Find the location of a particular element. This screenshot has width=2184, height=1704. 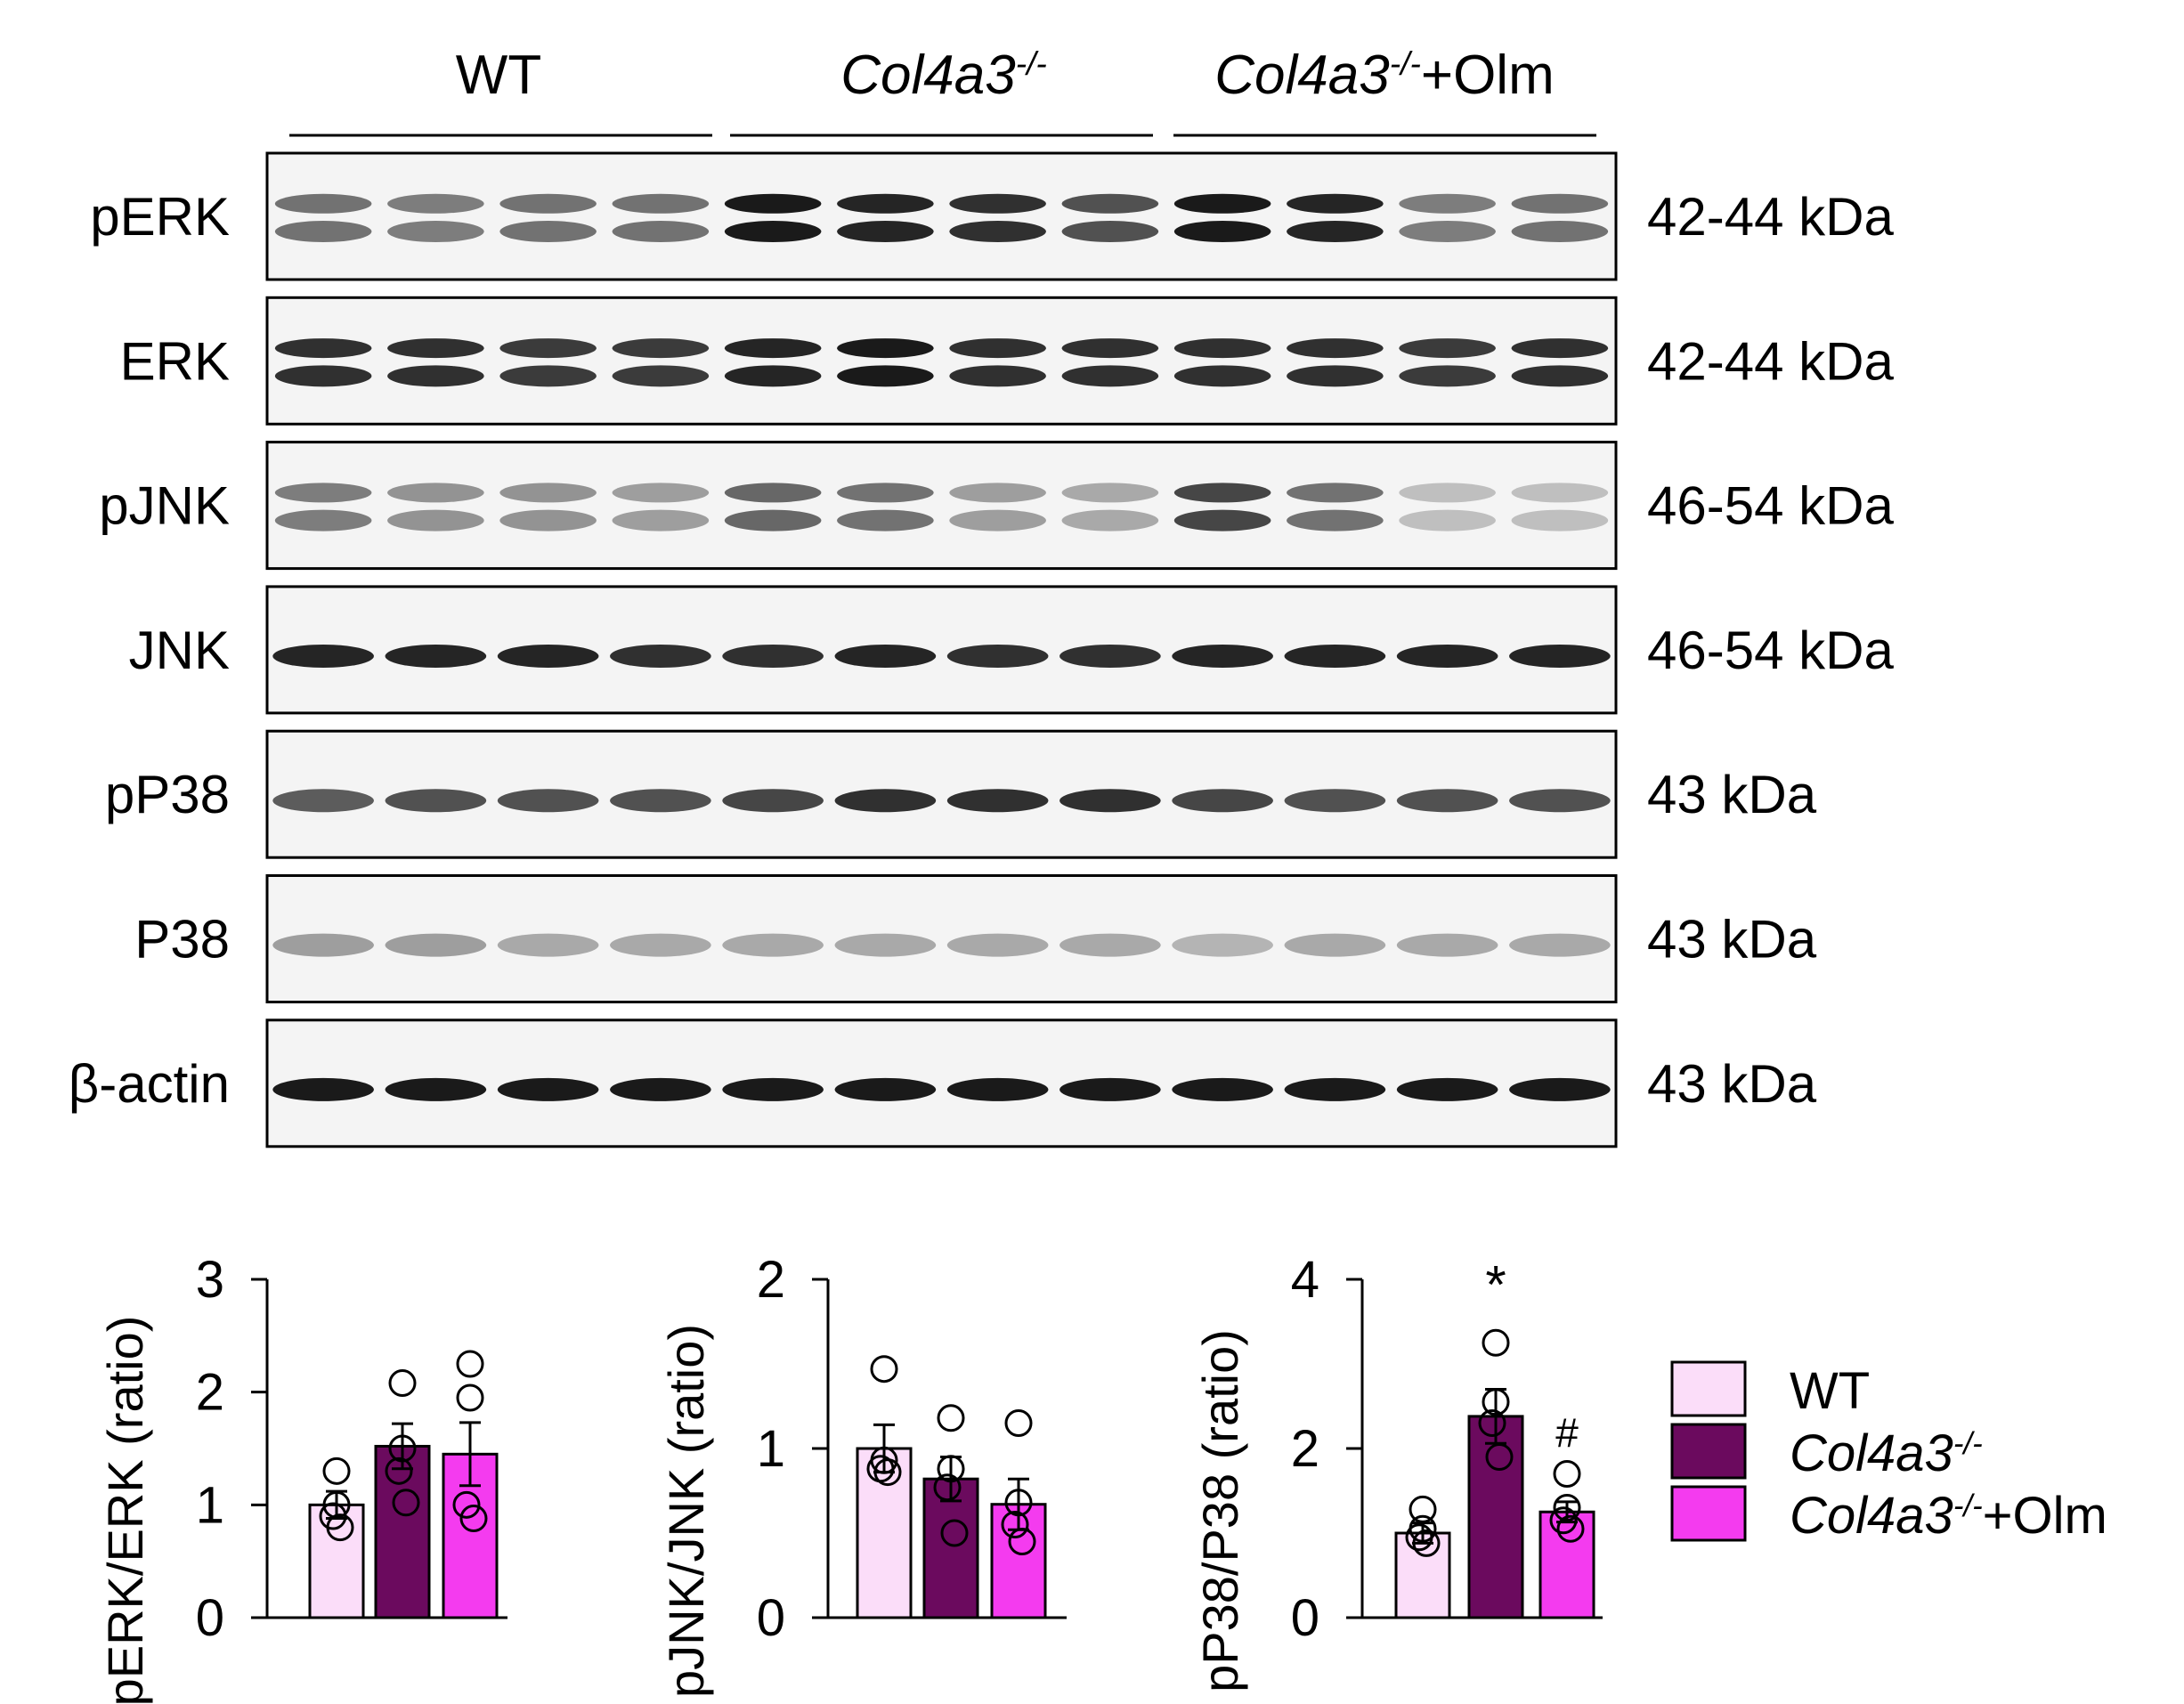

blot-kda: 46-54 kDa is located at coordinates (1770, 506).